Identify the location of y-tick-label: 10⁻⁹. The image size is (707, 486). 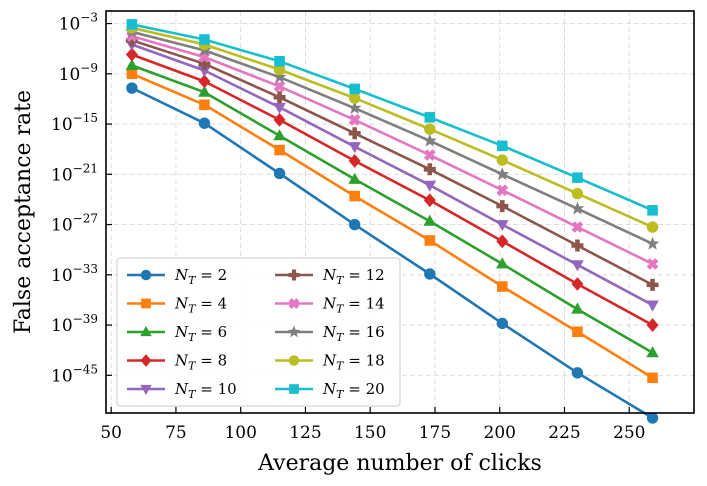
(78, 73).